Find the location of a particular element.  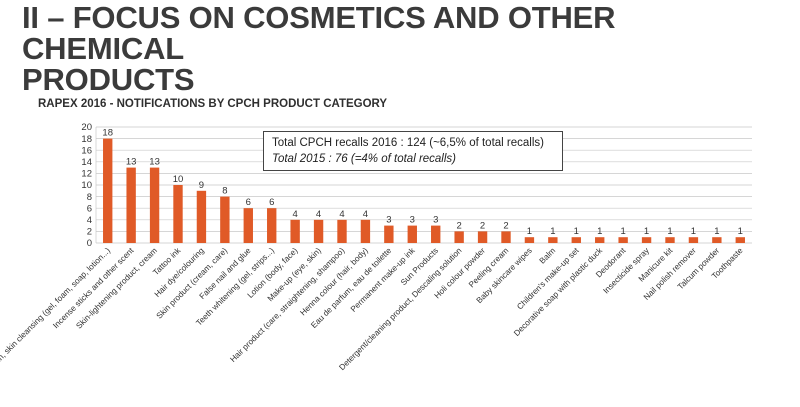

y-tick-label: 8 is located at coordinates (89, 197).